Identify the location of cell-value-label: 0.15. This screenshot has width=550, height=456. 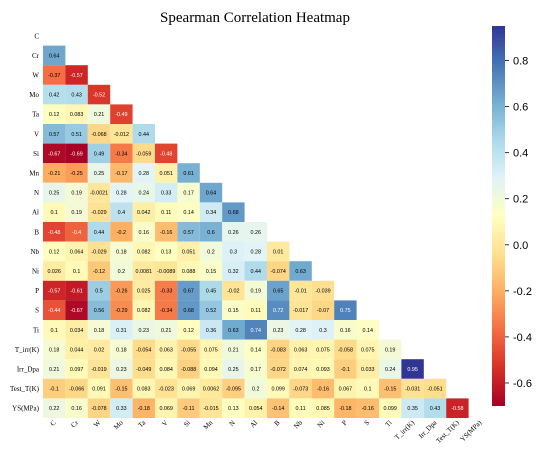
(211, 272).